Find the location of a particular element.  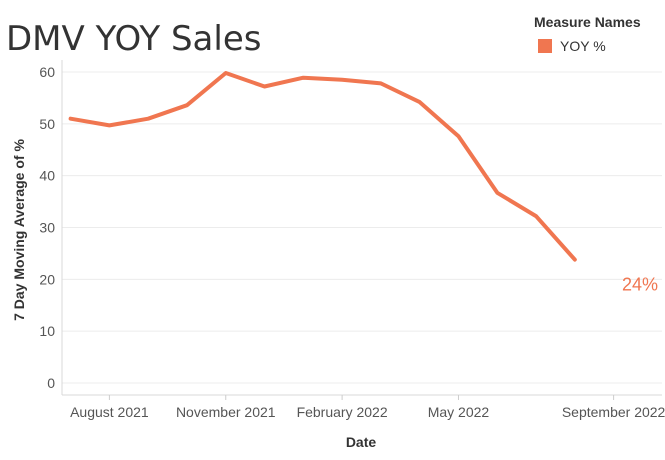

x-tick-label: May 2022 is located at coordinates (459, 412).